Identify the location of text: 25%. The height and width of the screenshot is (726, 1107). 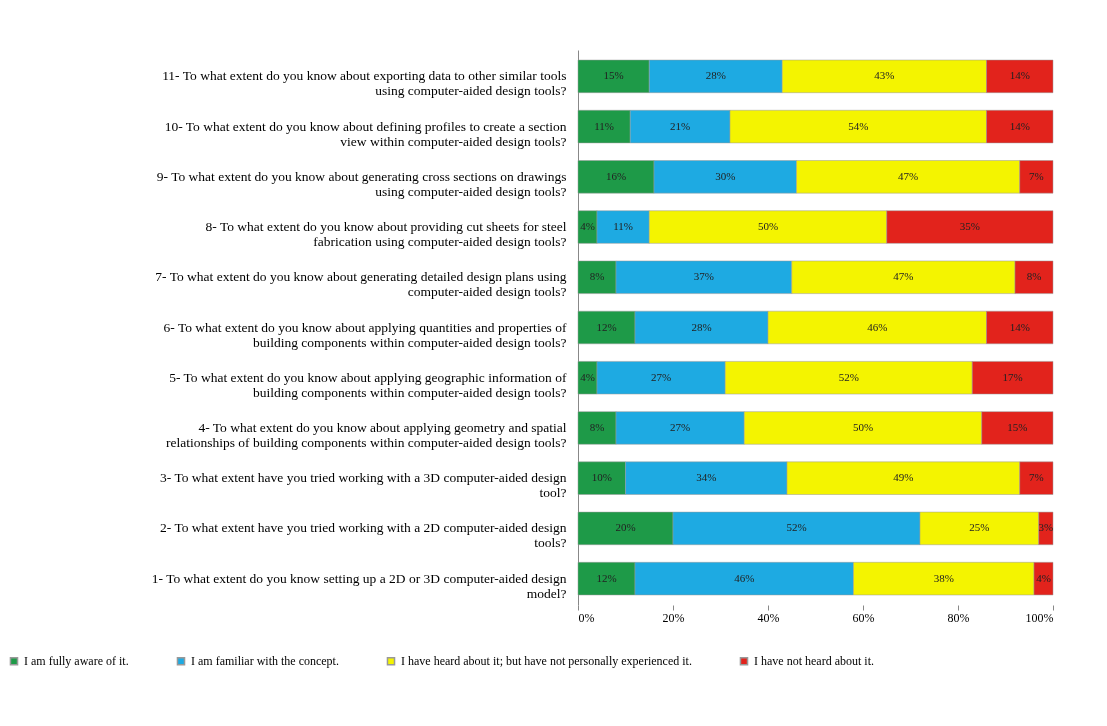
(979, 527).